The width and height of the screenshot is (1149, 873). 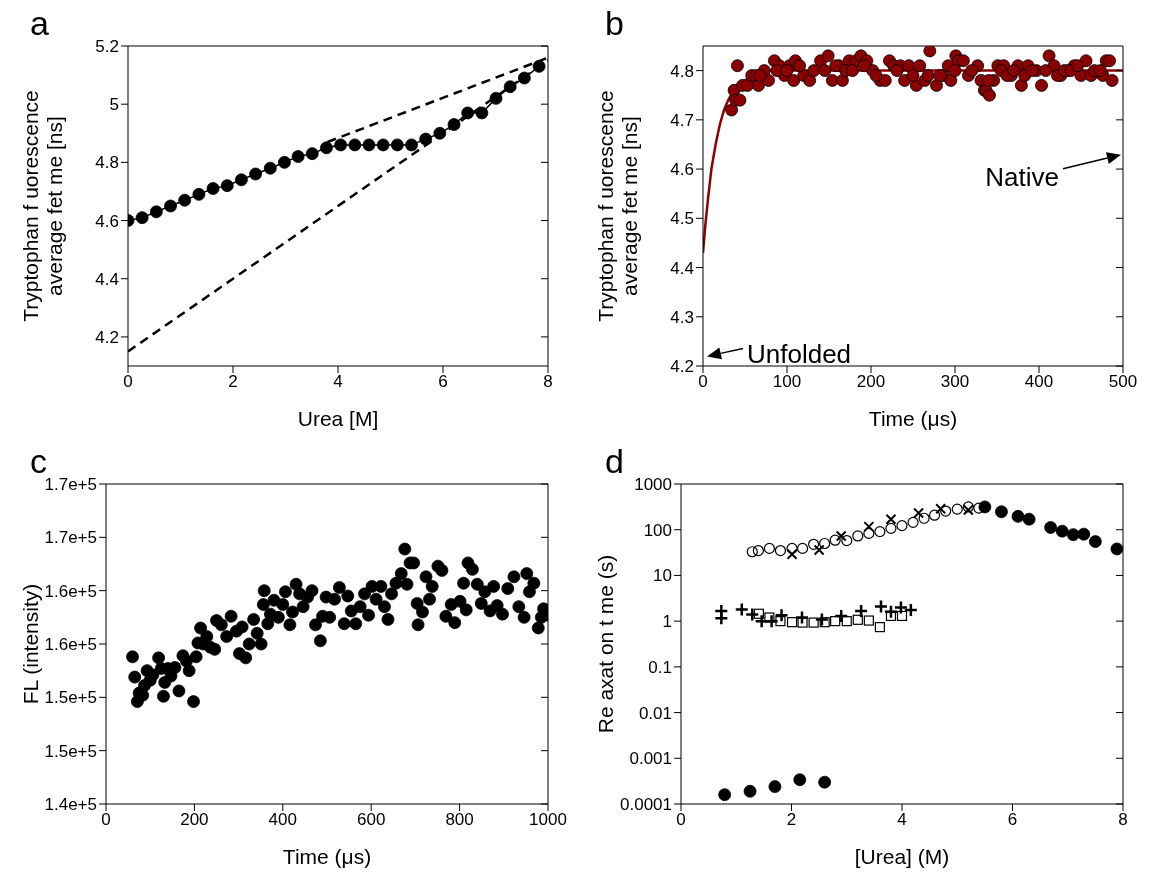 I want to click on y-tick-label: 0.01, so click(x=655, y=713).